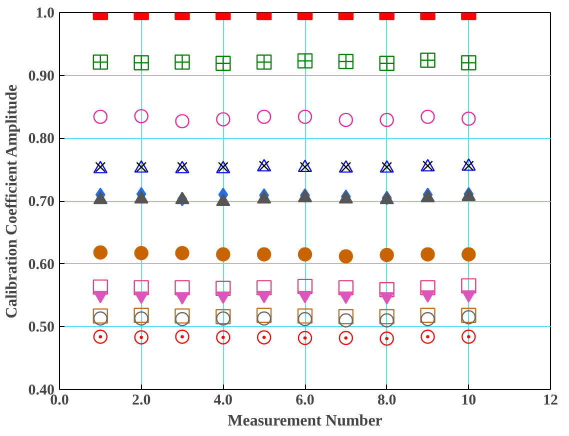 This screenshot has height=436, width=569. I want to click on x-tick-label: 10, so click(468, 400).